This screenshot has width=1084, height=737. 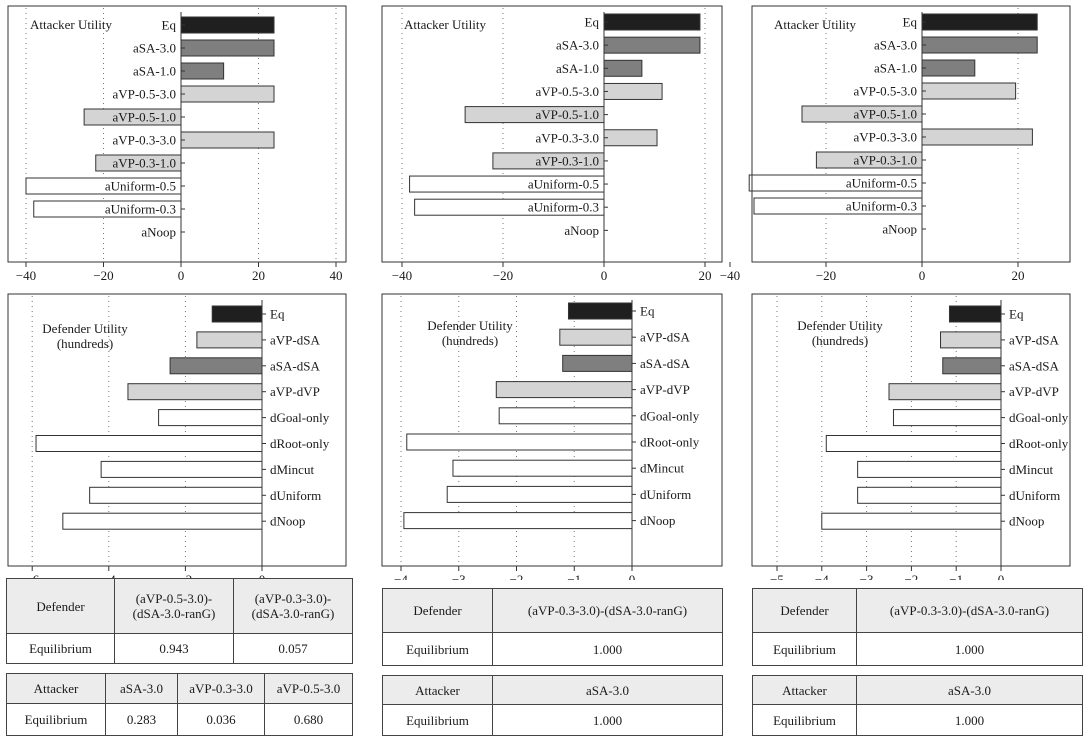 What do you see at coordinates (174, 613) in the screenshot?
I see `defender-strategy-line-2: (dSA-3.0-ranG)` at bounding box center [174, 613].